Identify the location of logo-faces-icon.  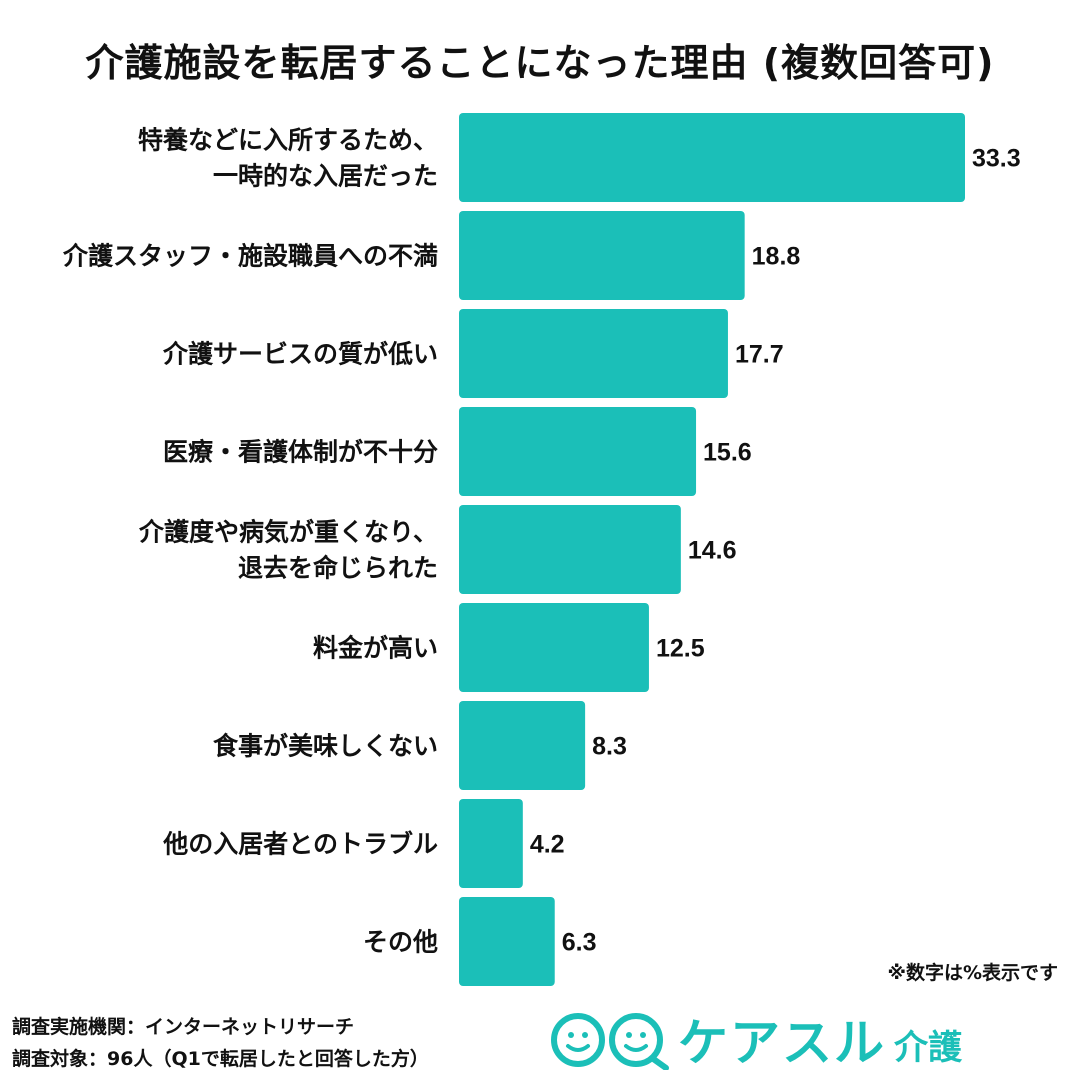
(610, 1041).